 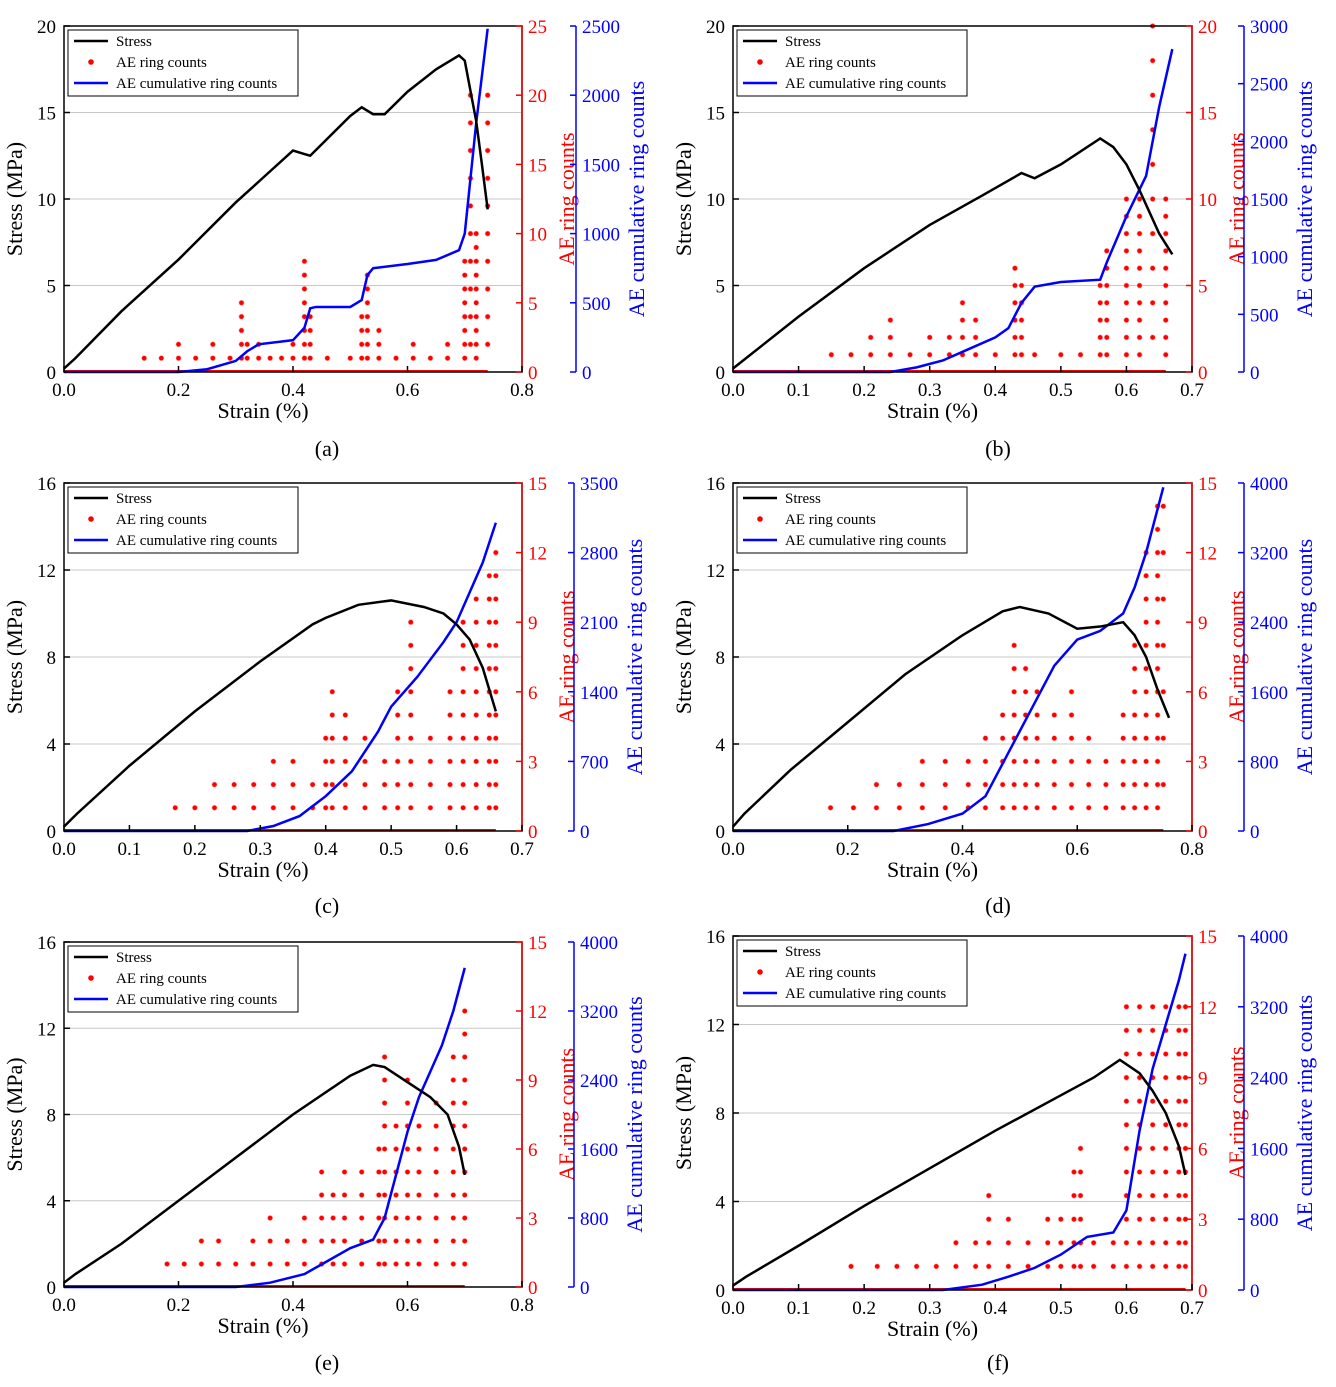 I want to click on ae-count-tick-label: 5, so click(x=1203, y=287).